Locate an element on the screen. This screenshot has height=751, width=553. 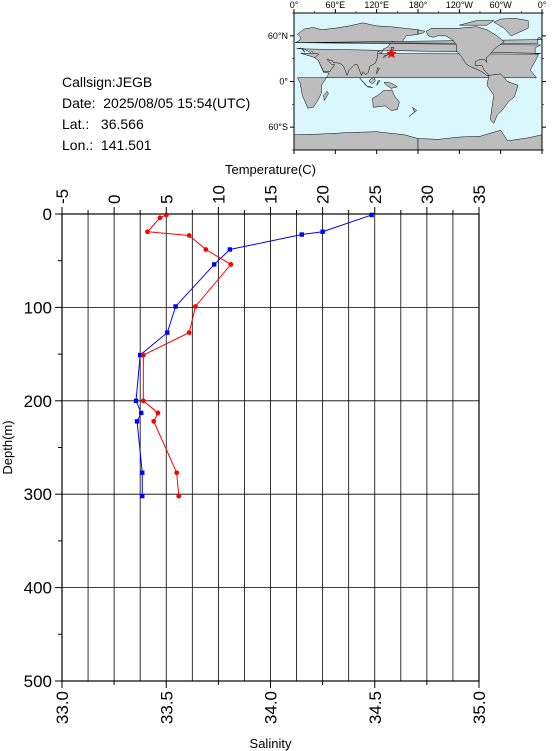
temperature-tick-label: -5 is located at coordinates (62, 196).